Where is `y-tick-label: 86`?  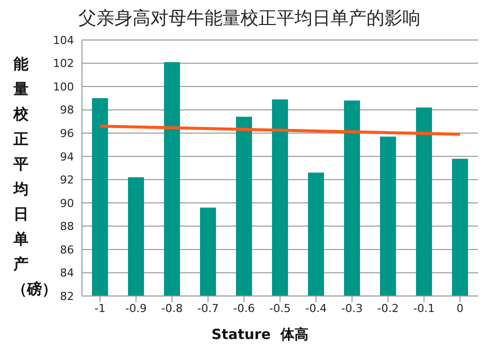 y-tick-label: 86 is located at coordinates (67, 249).